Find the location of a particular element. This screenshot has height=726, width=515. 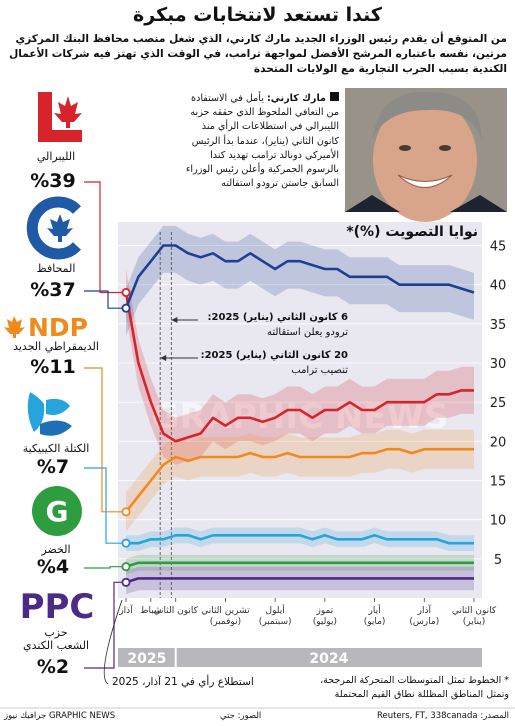

bq-logo is located at coordinates (49, 414).